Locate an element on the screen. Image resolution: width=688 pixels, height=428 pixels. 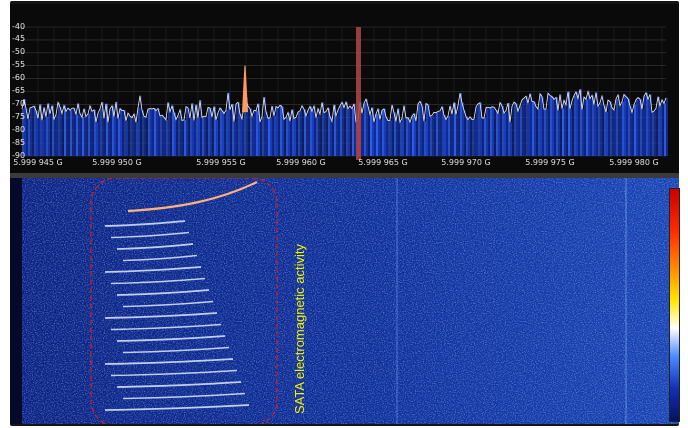
panel-splitter is located at coordinates (344, 175).